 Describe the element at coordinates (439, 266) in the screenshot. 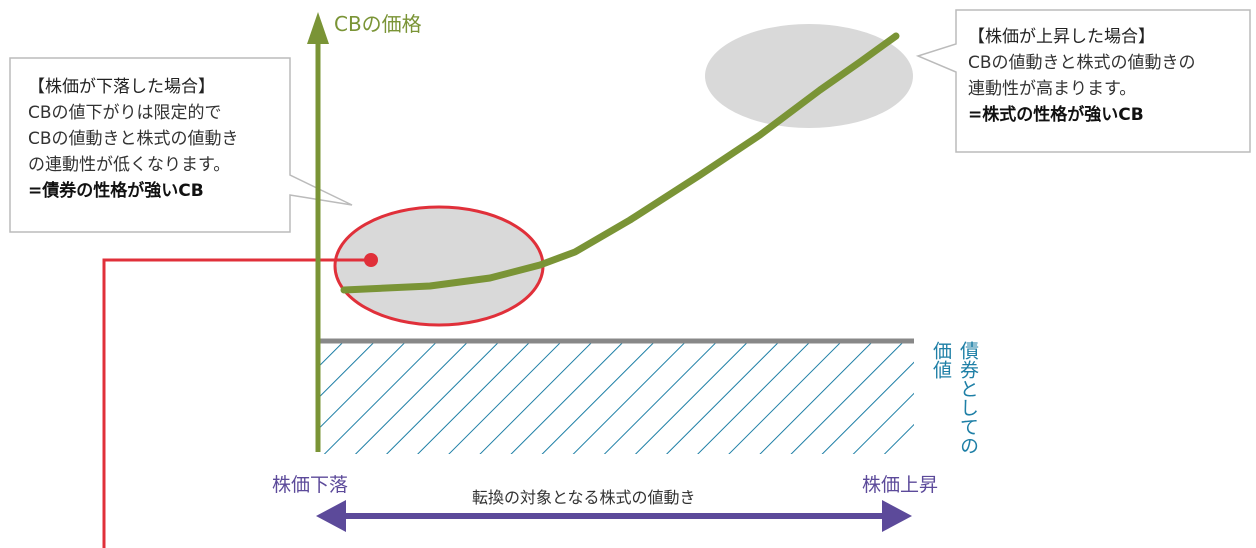

I see `lower-zone-bubble` at that location.